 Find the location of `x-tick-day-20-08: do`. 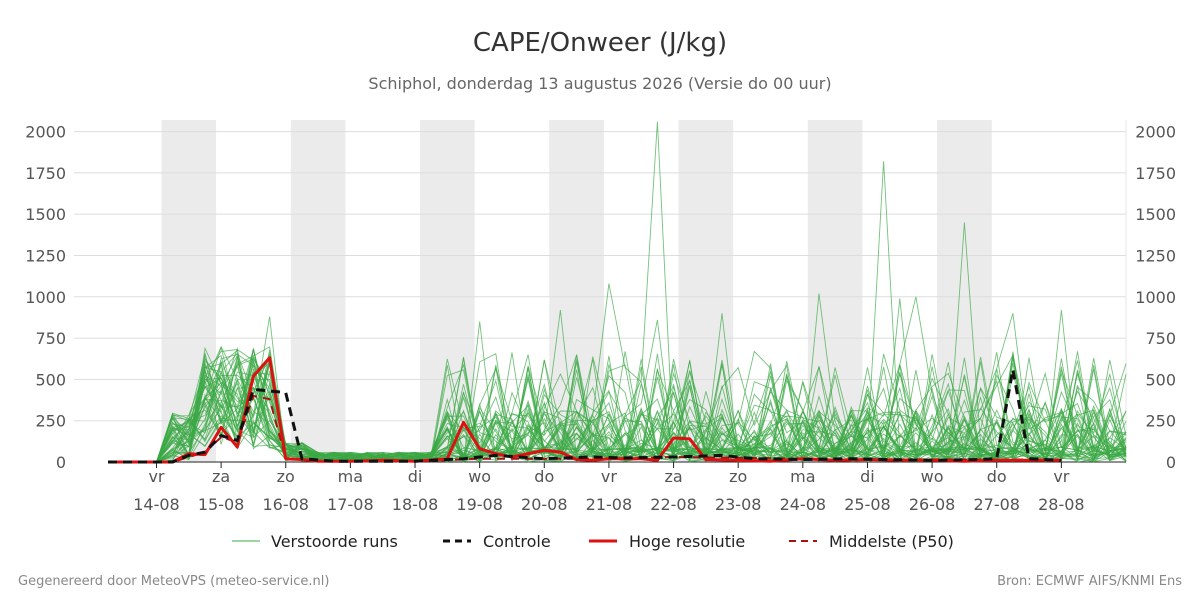

x-tick-day-20-08: do is located at coordinates (544, 476).